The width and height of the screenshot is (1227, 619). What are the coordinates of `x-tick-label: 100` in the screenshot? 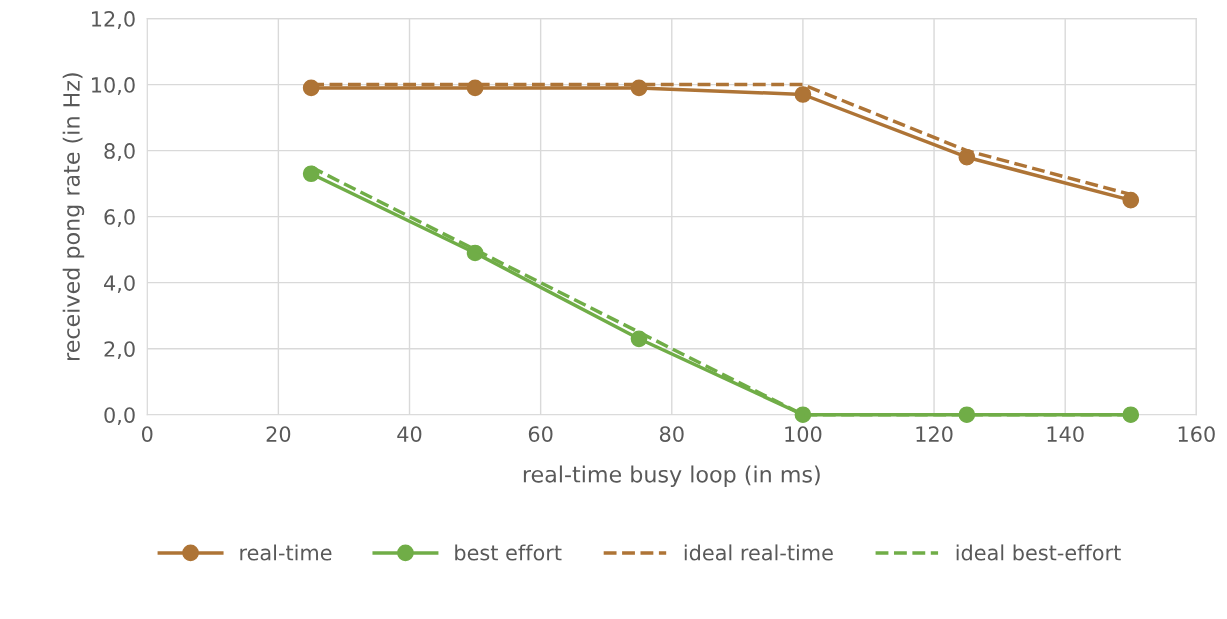 It's located at (803, 434).